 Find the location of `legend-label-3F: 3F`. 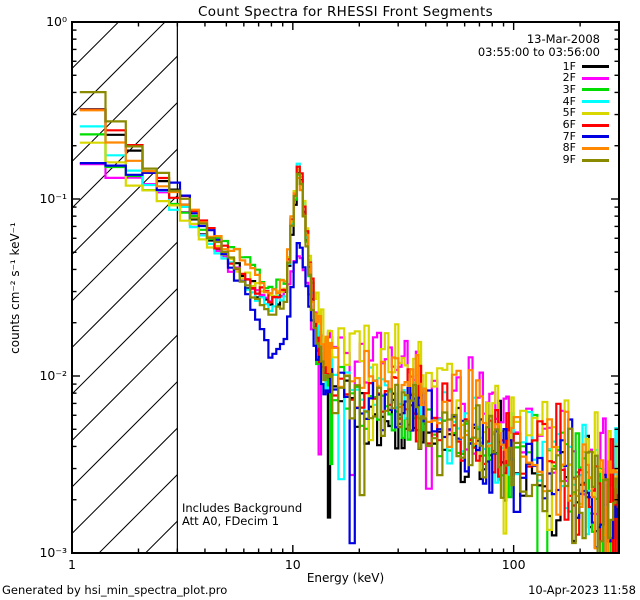

legend-label-3F: 3F is located at coordinates (569, 89).